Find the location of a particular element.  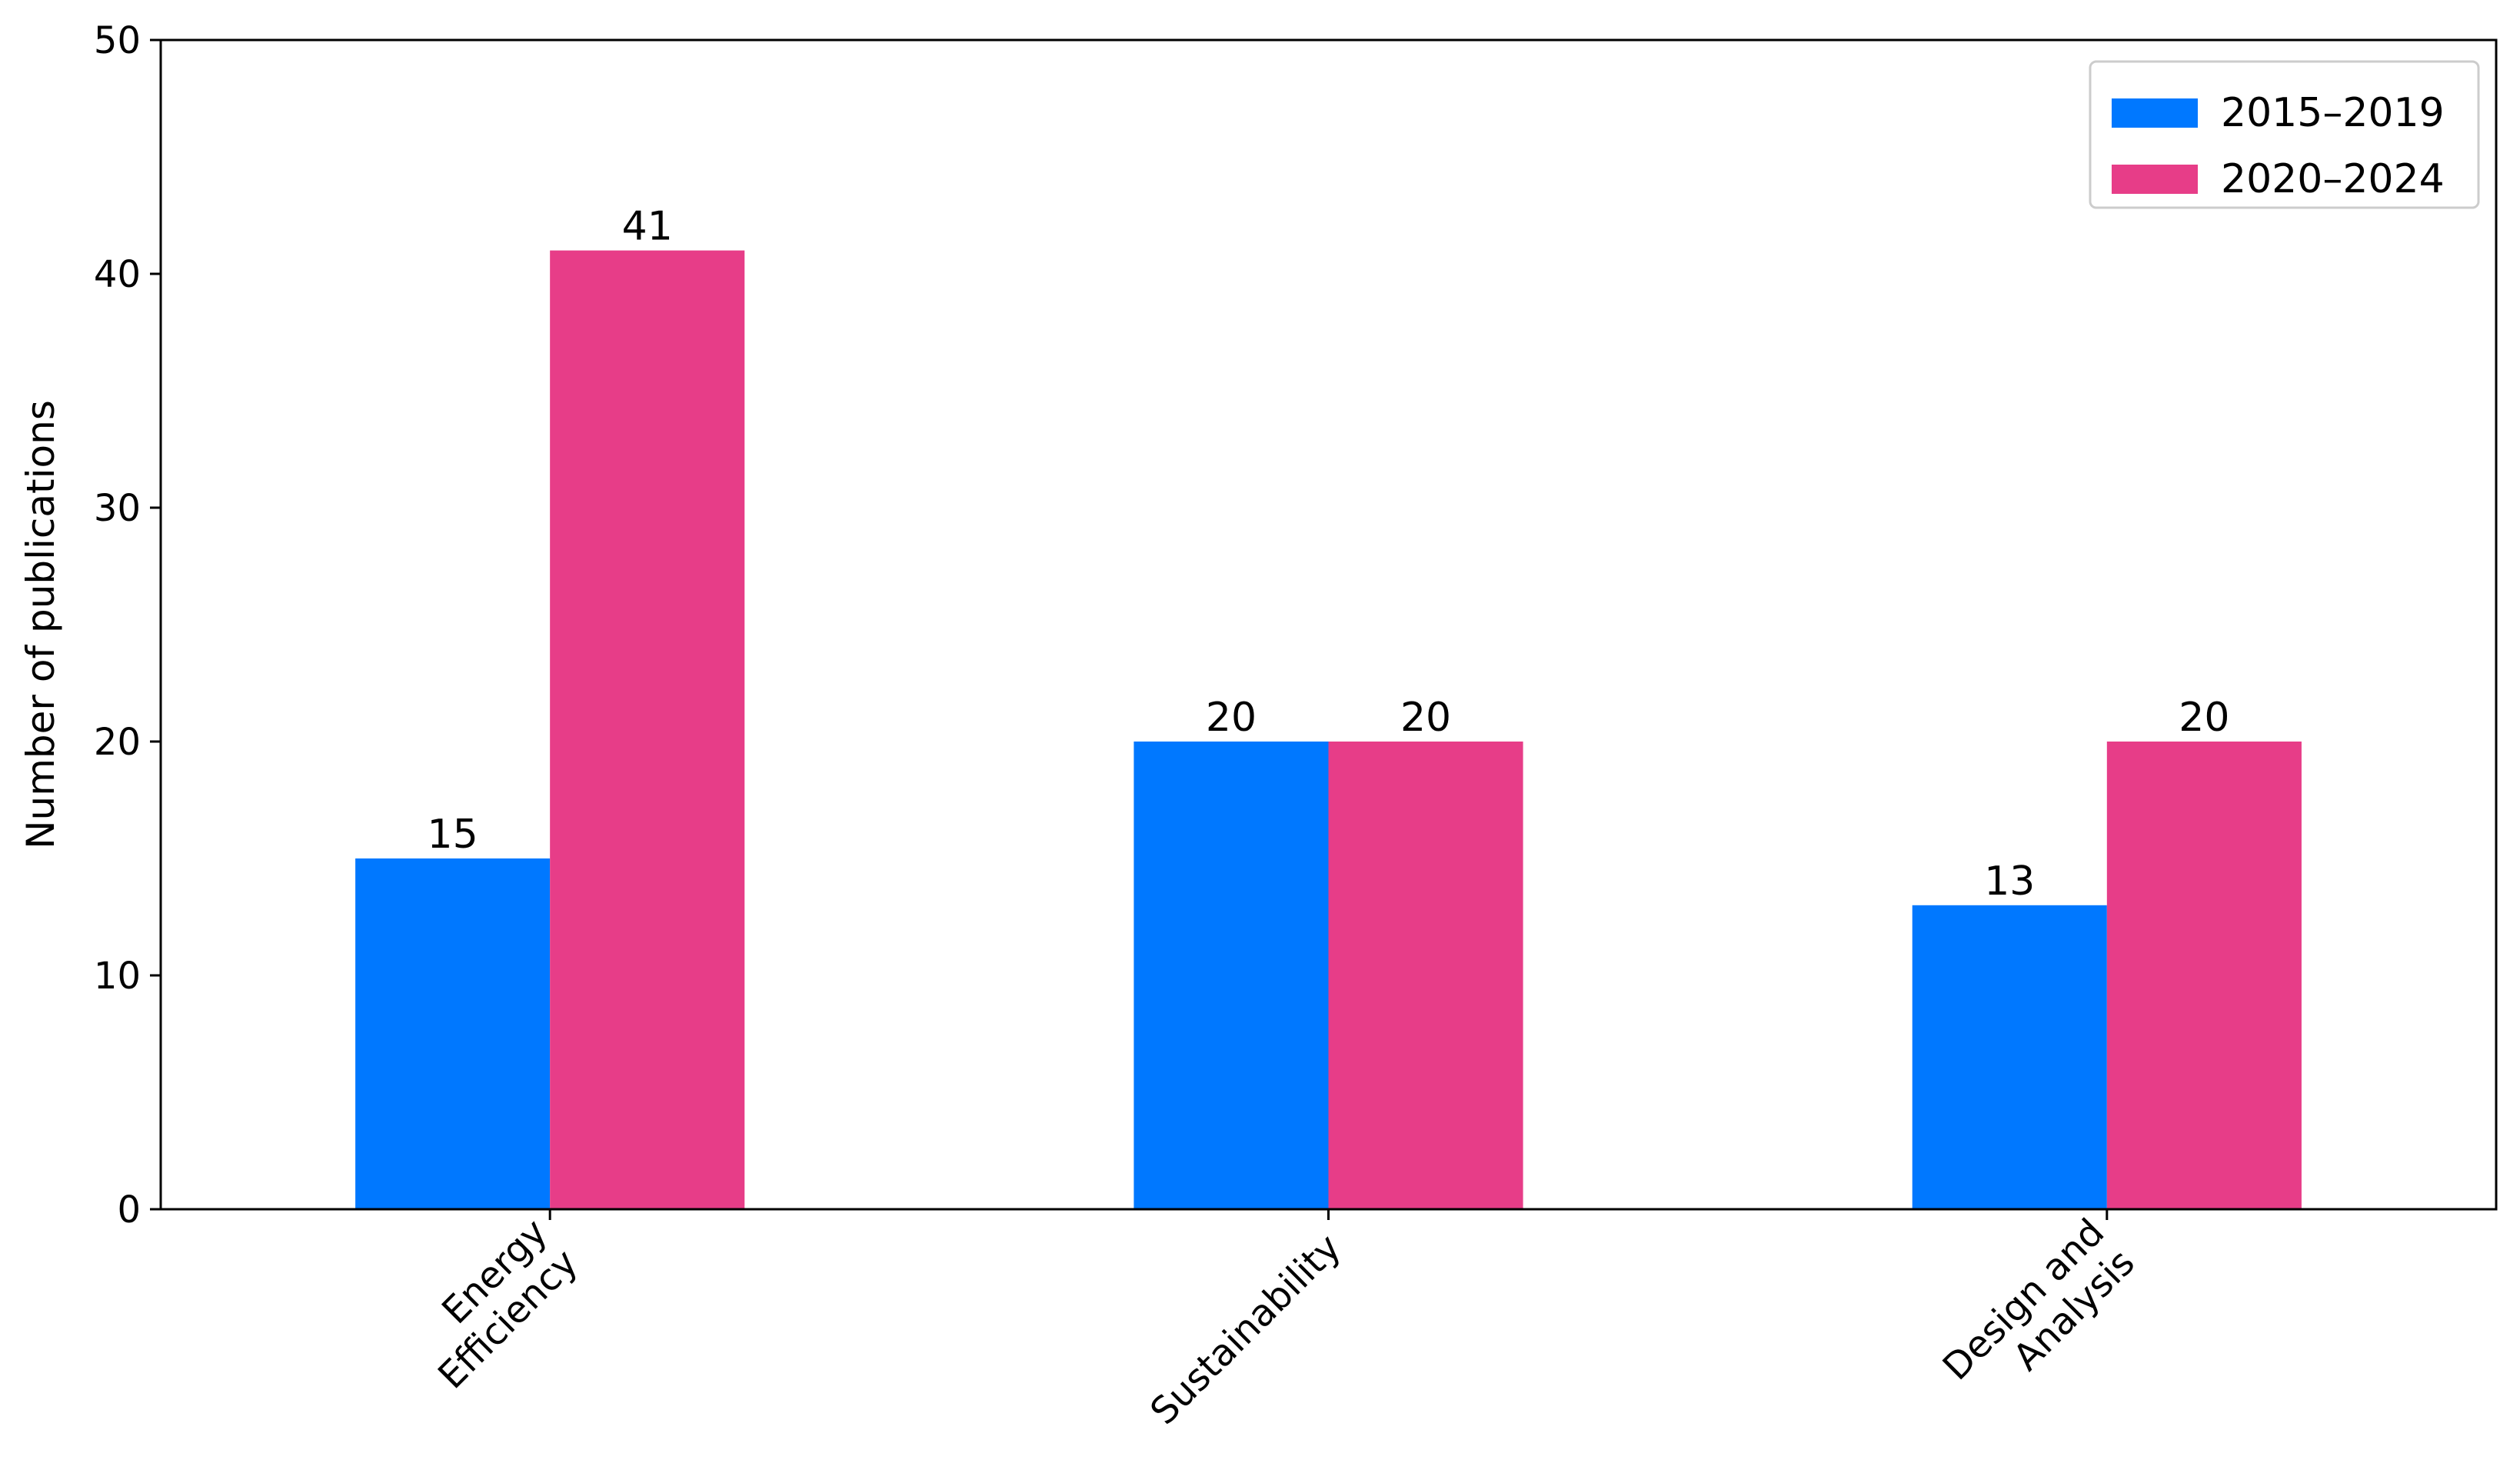

legend-label-0: 2015–2019 is located at coordinates (2333, 113).